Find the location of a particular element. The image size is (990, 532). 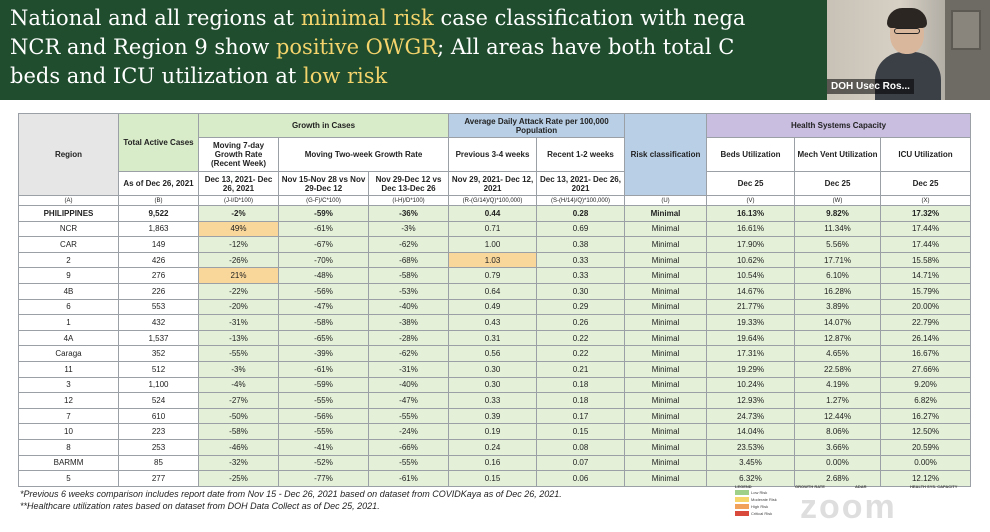

icu-utilization-cell: 16.27% is located at coordinates (926, 416).